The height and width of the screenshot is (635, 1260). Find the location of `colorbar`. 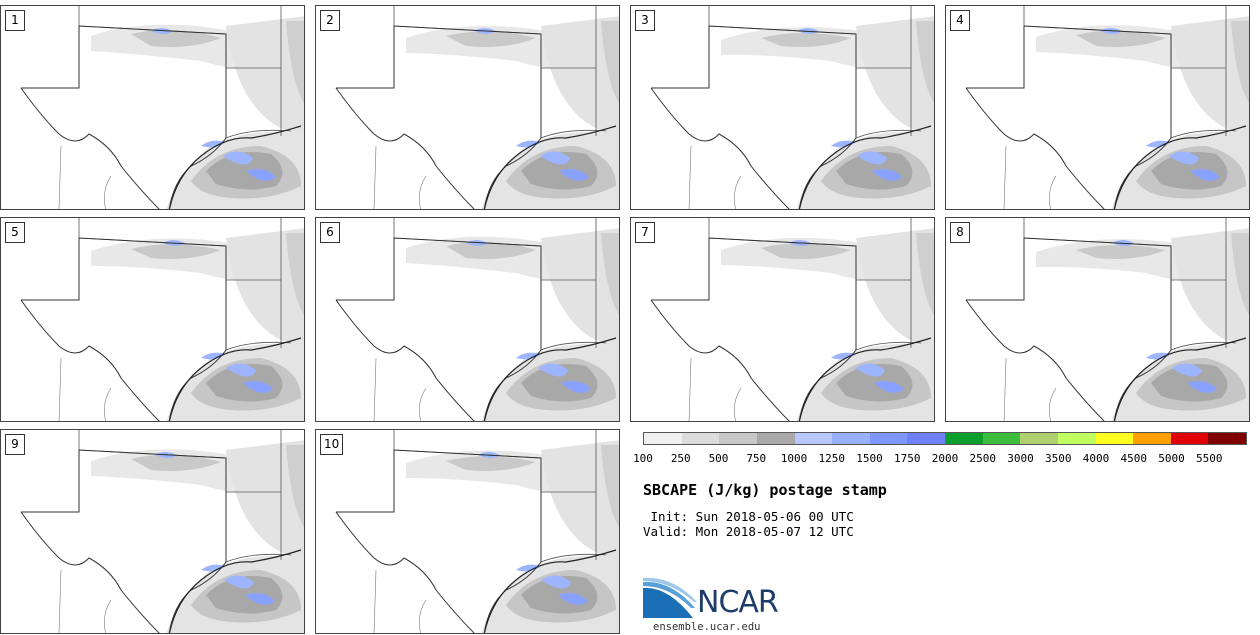

colorbar is located at coordinates (945, 438).